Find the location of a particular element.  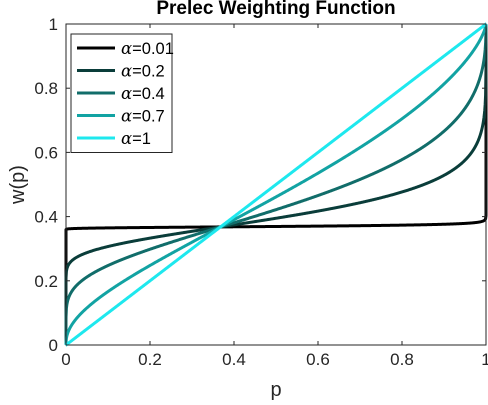

legend-label-0: α=0.01 is located at coordinates (147, 48).